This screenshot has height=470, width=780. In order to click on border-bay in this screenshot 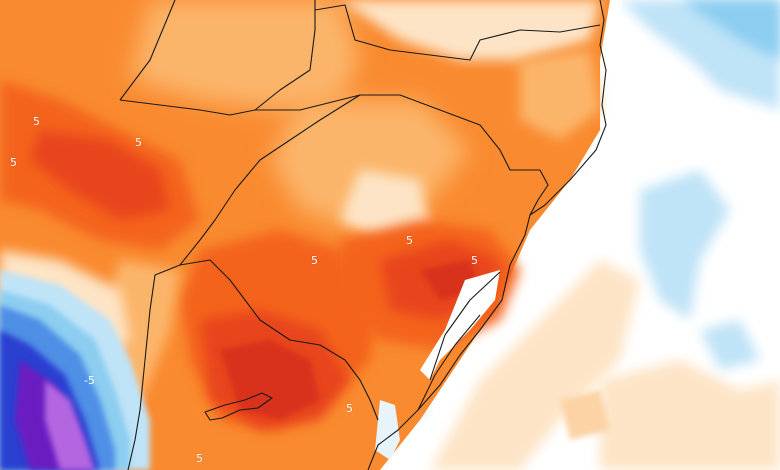, I will do `click(539, 192)`.